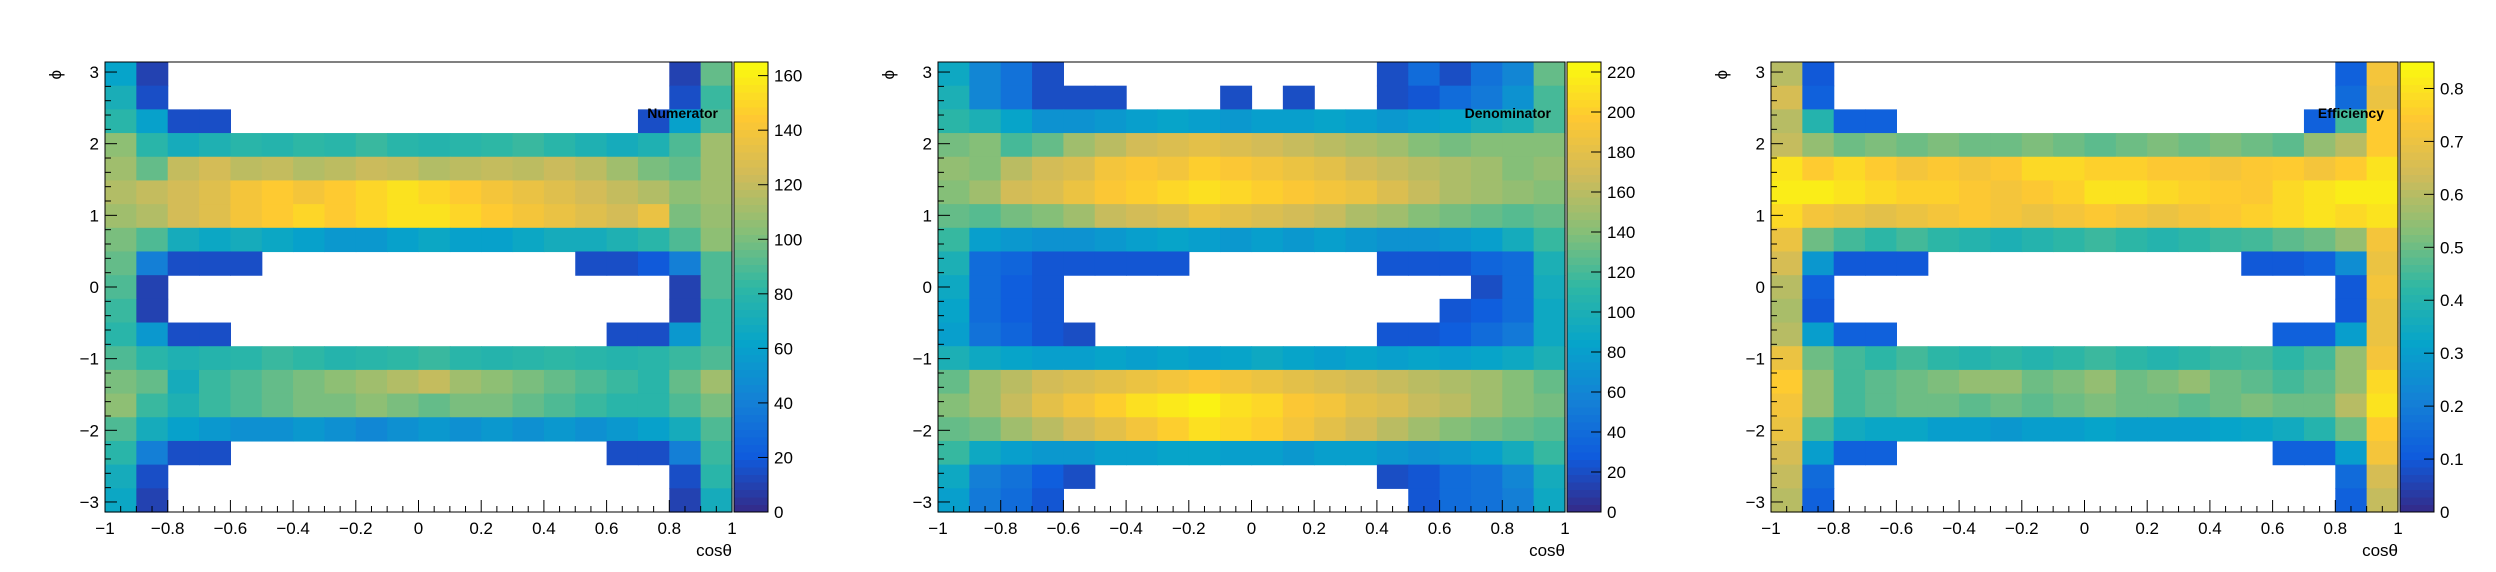 The width and height of the screenshot is (2496, 572). Describe the element at coordinates (1502, 528) in the screenshot. I see `x-tick-label: 0.8` at that location.